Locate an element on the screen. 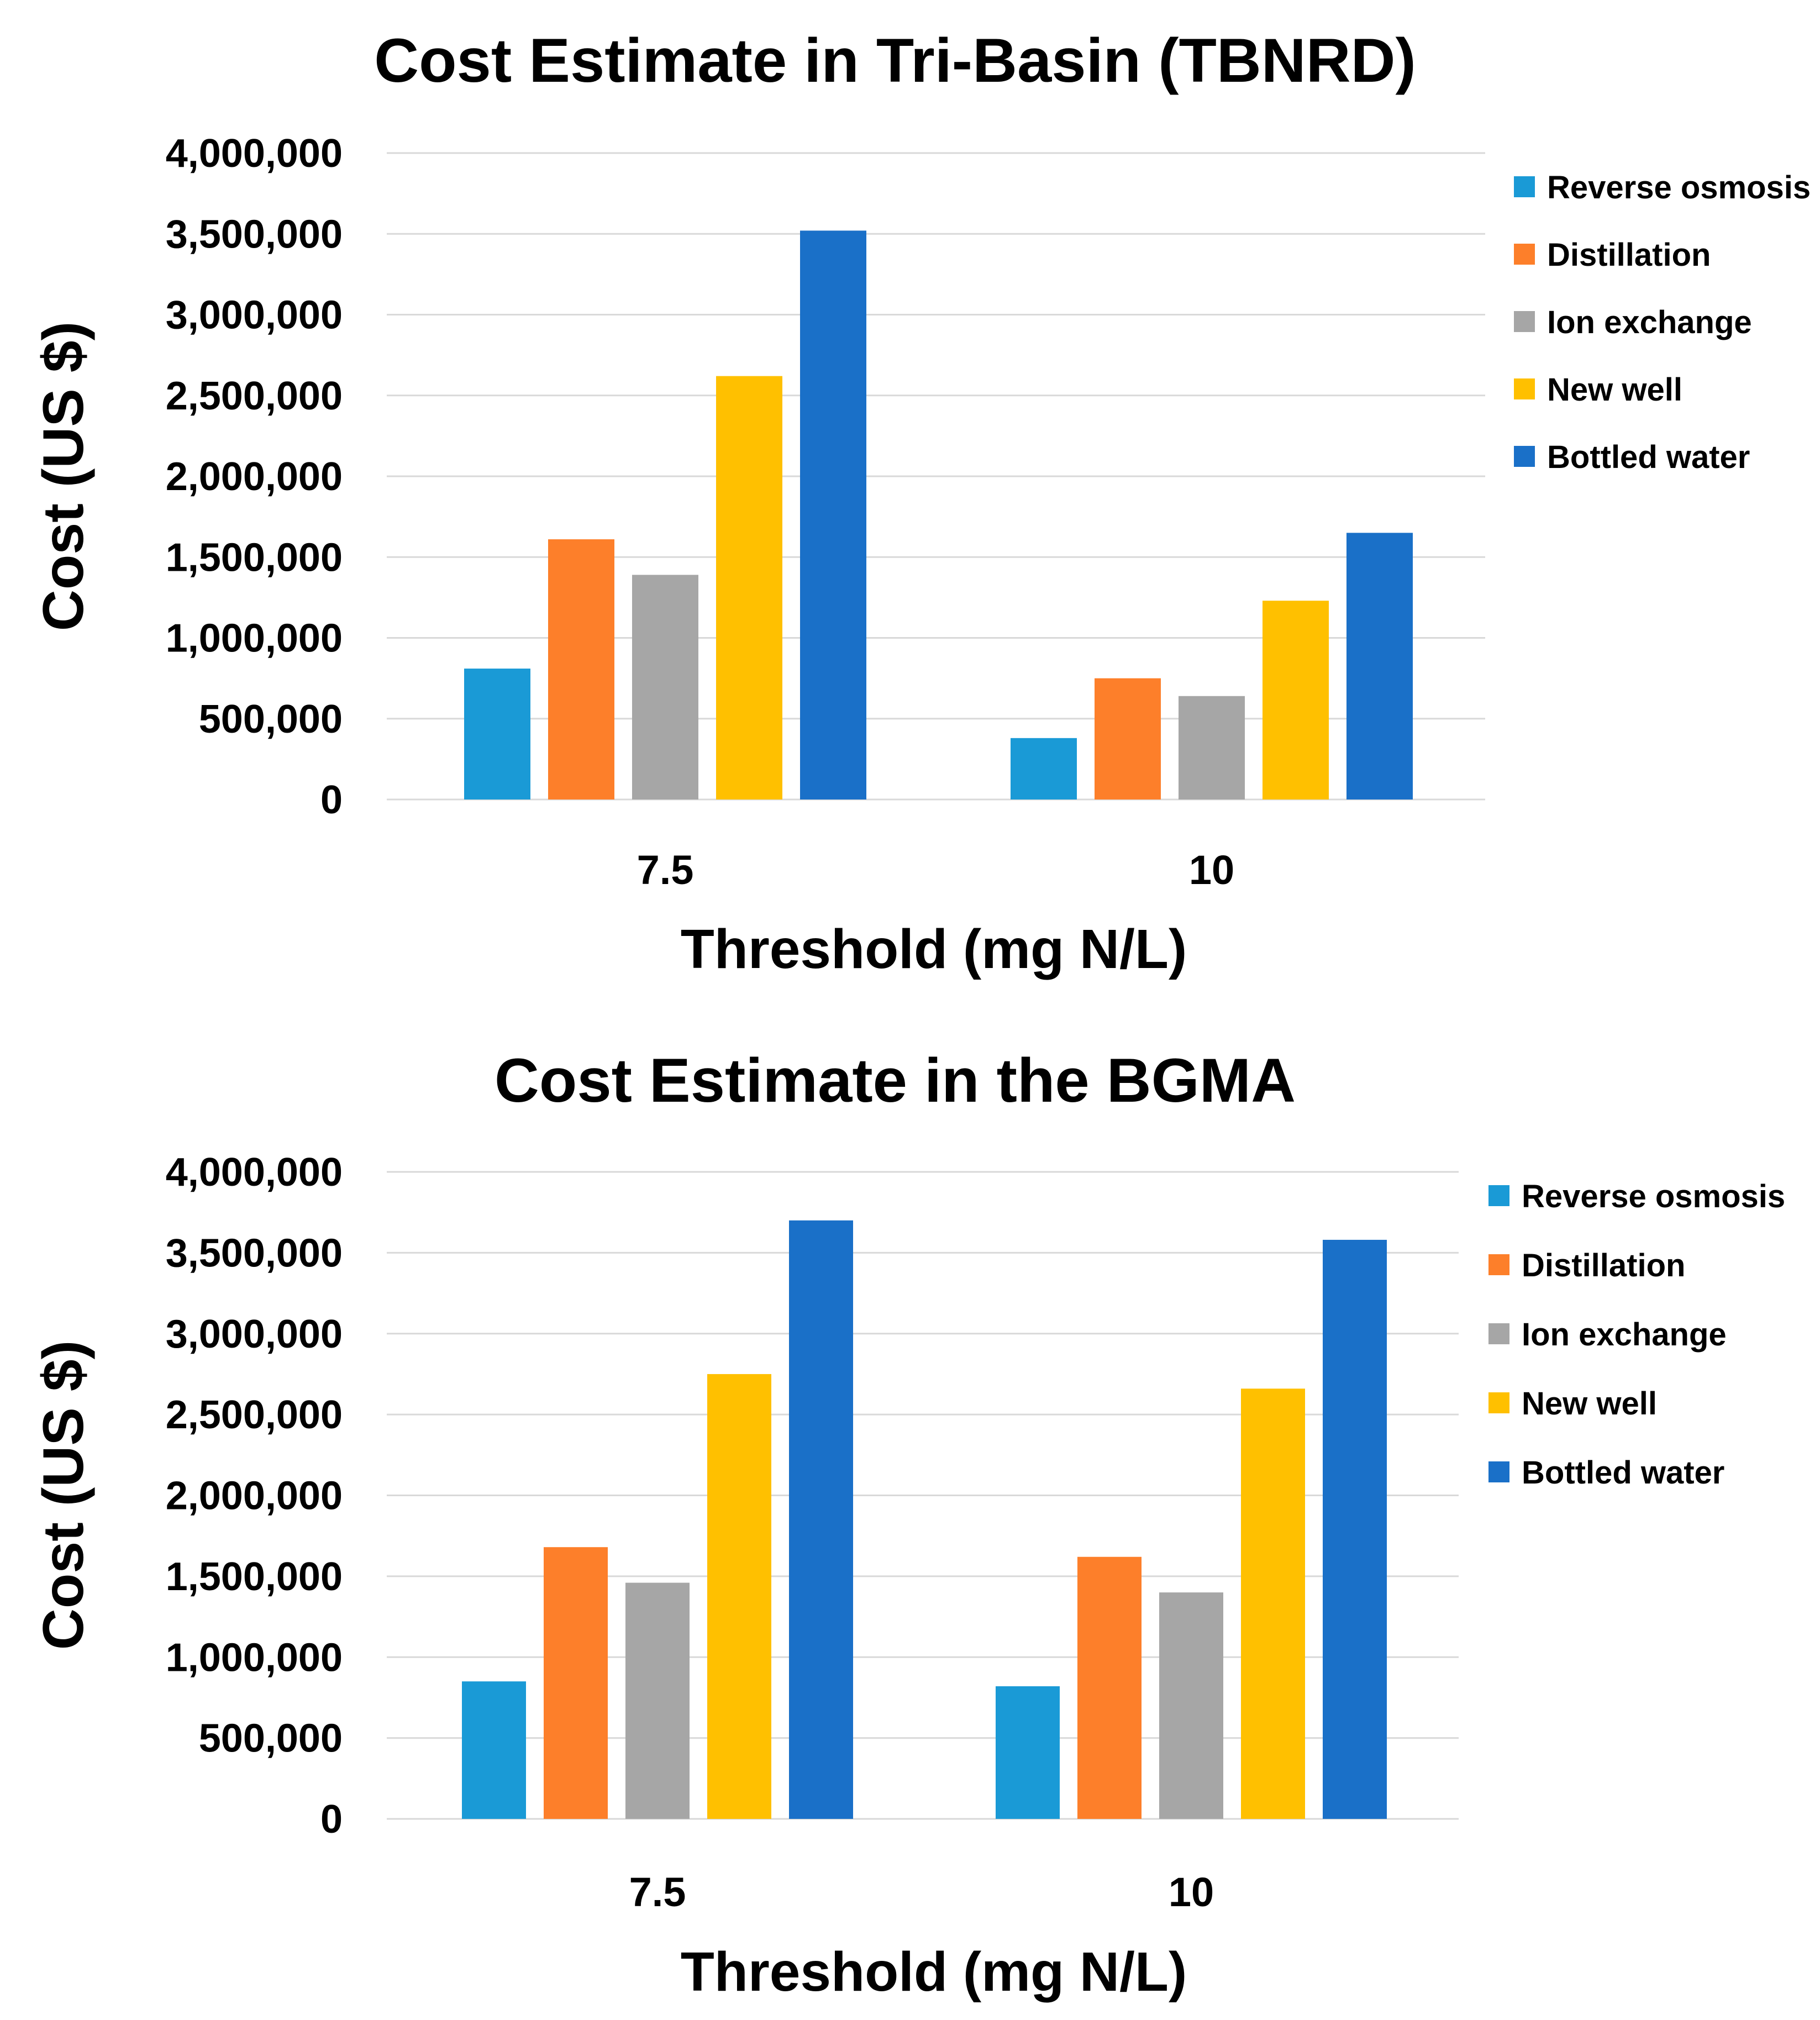  chart-title: Cost Estimate in the BGMA is located at coordinates (895, 1080).